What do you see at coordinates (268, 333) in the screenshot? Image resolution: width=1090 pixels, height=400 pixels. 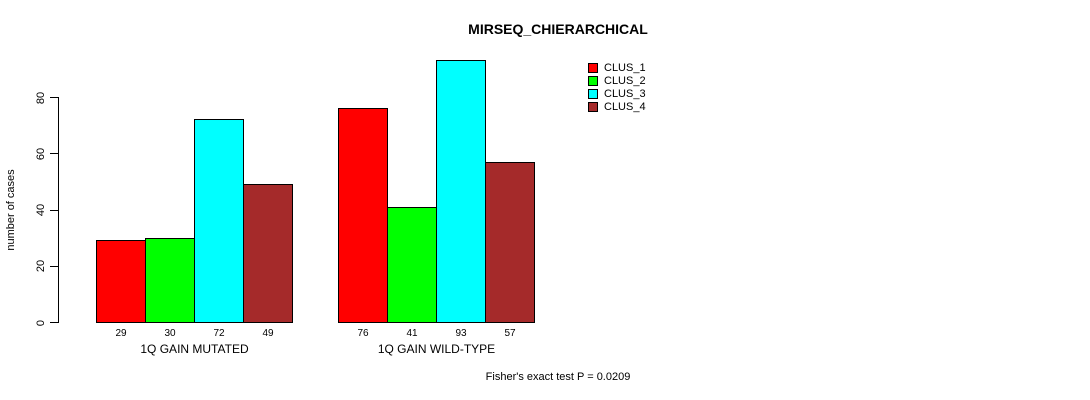 I see `bar-value-label: 49` at bounding box center [268, 333].